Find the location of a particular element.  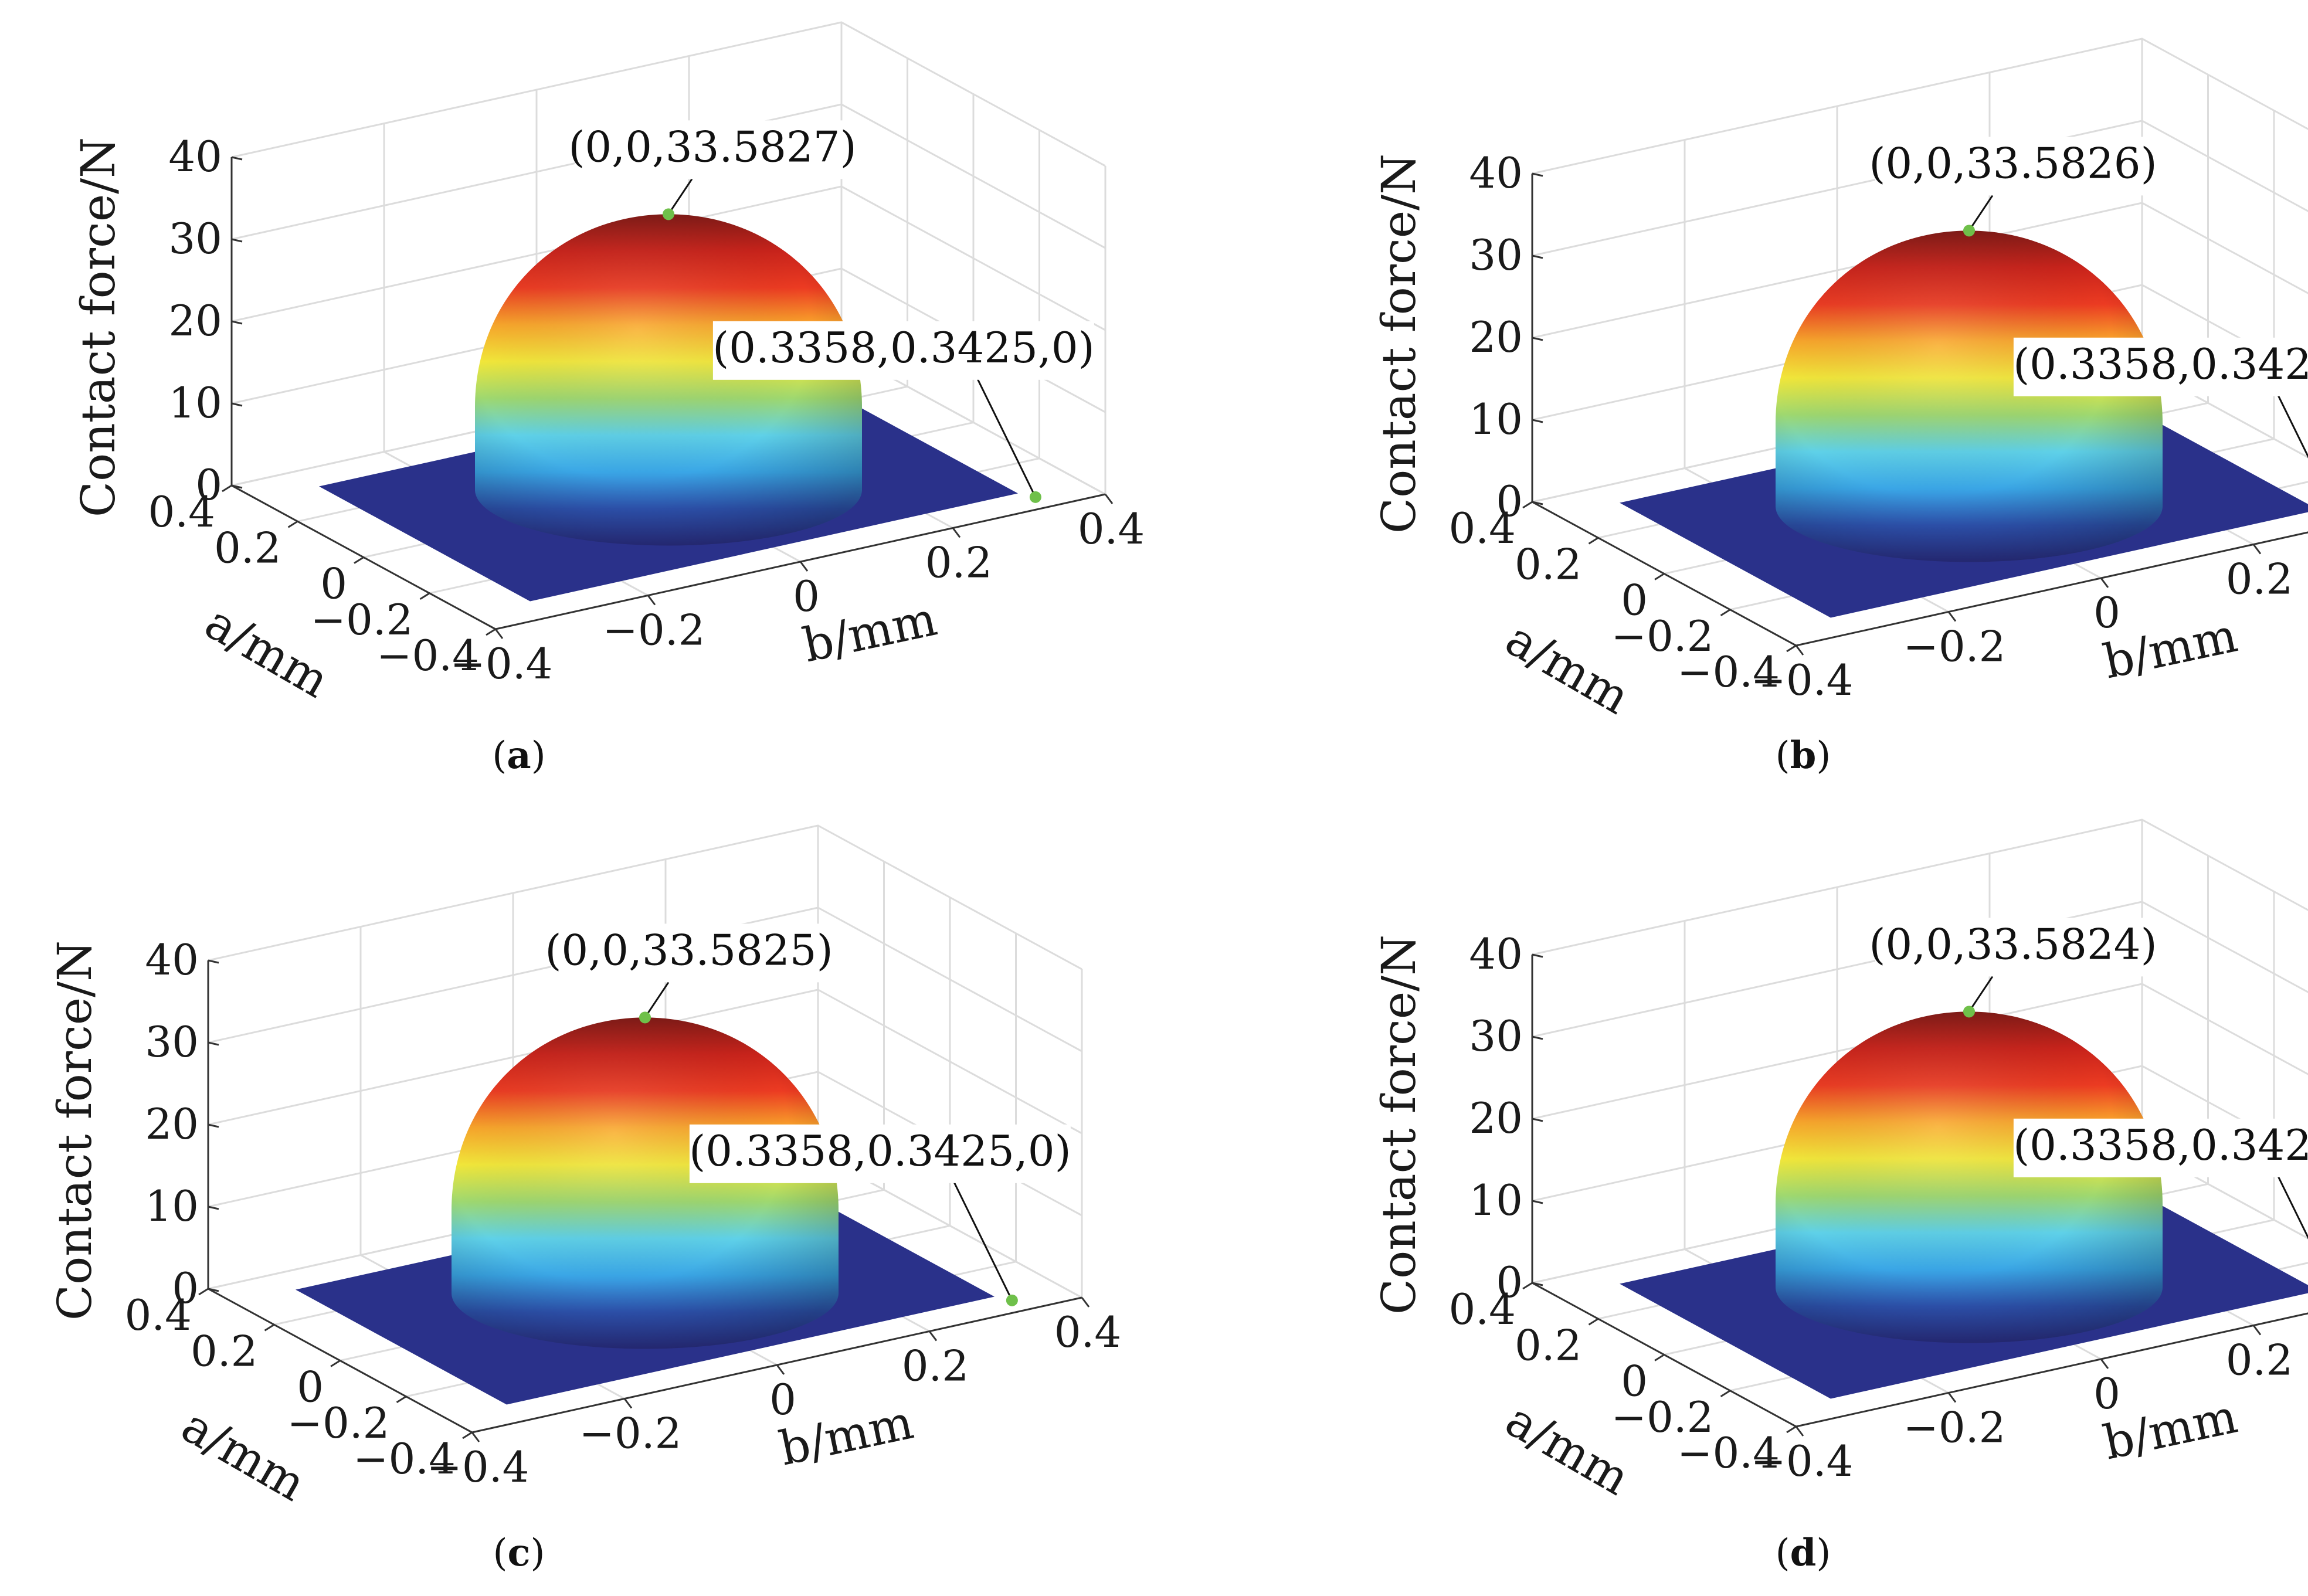

caption-letter: a is located at coordinates (519, 755).